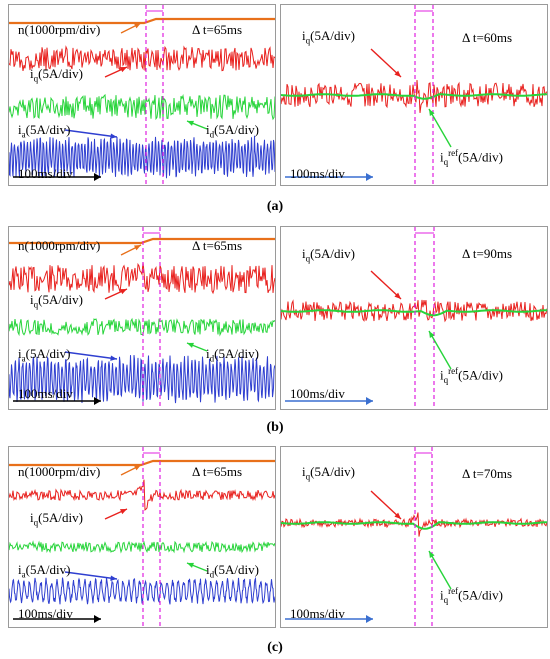 The image size is (550, 659). What do you see at coordinates (44, 131) in the screenshot?
I see `label-ia-a: ia(5A/div)` at bounding box center [44, 131].